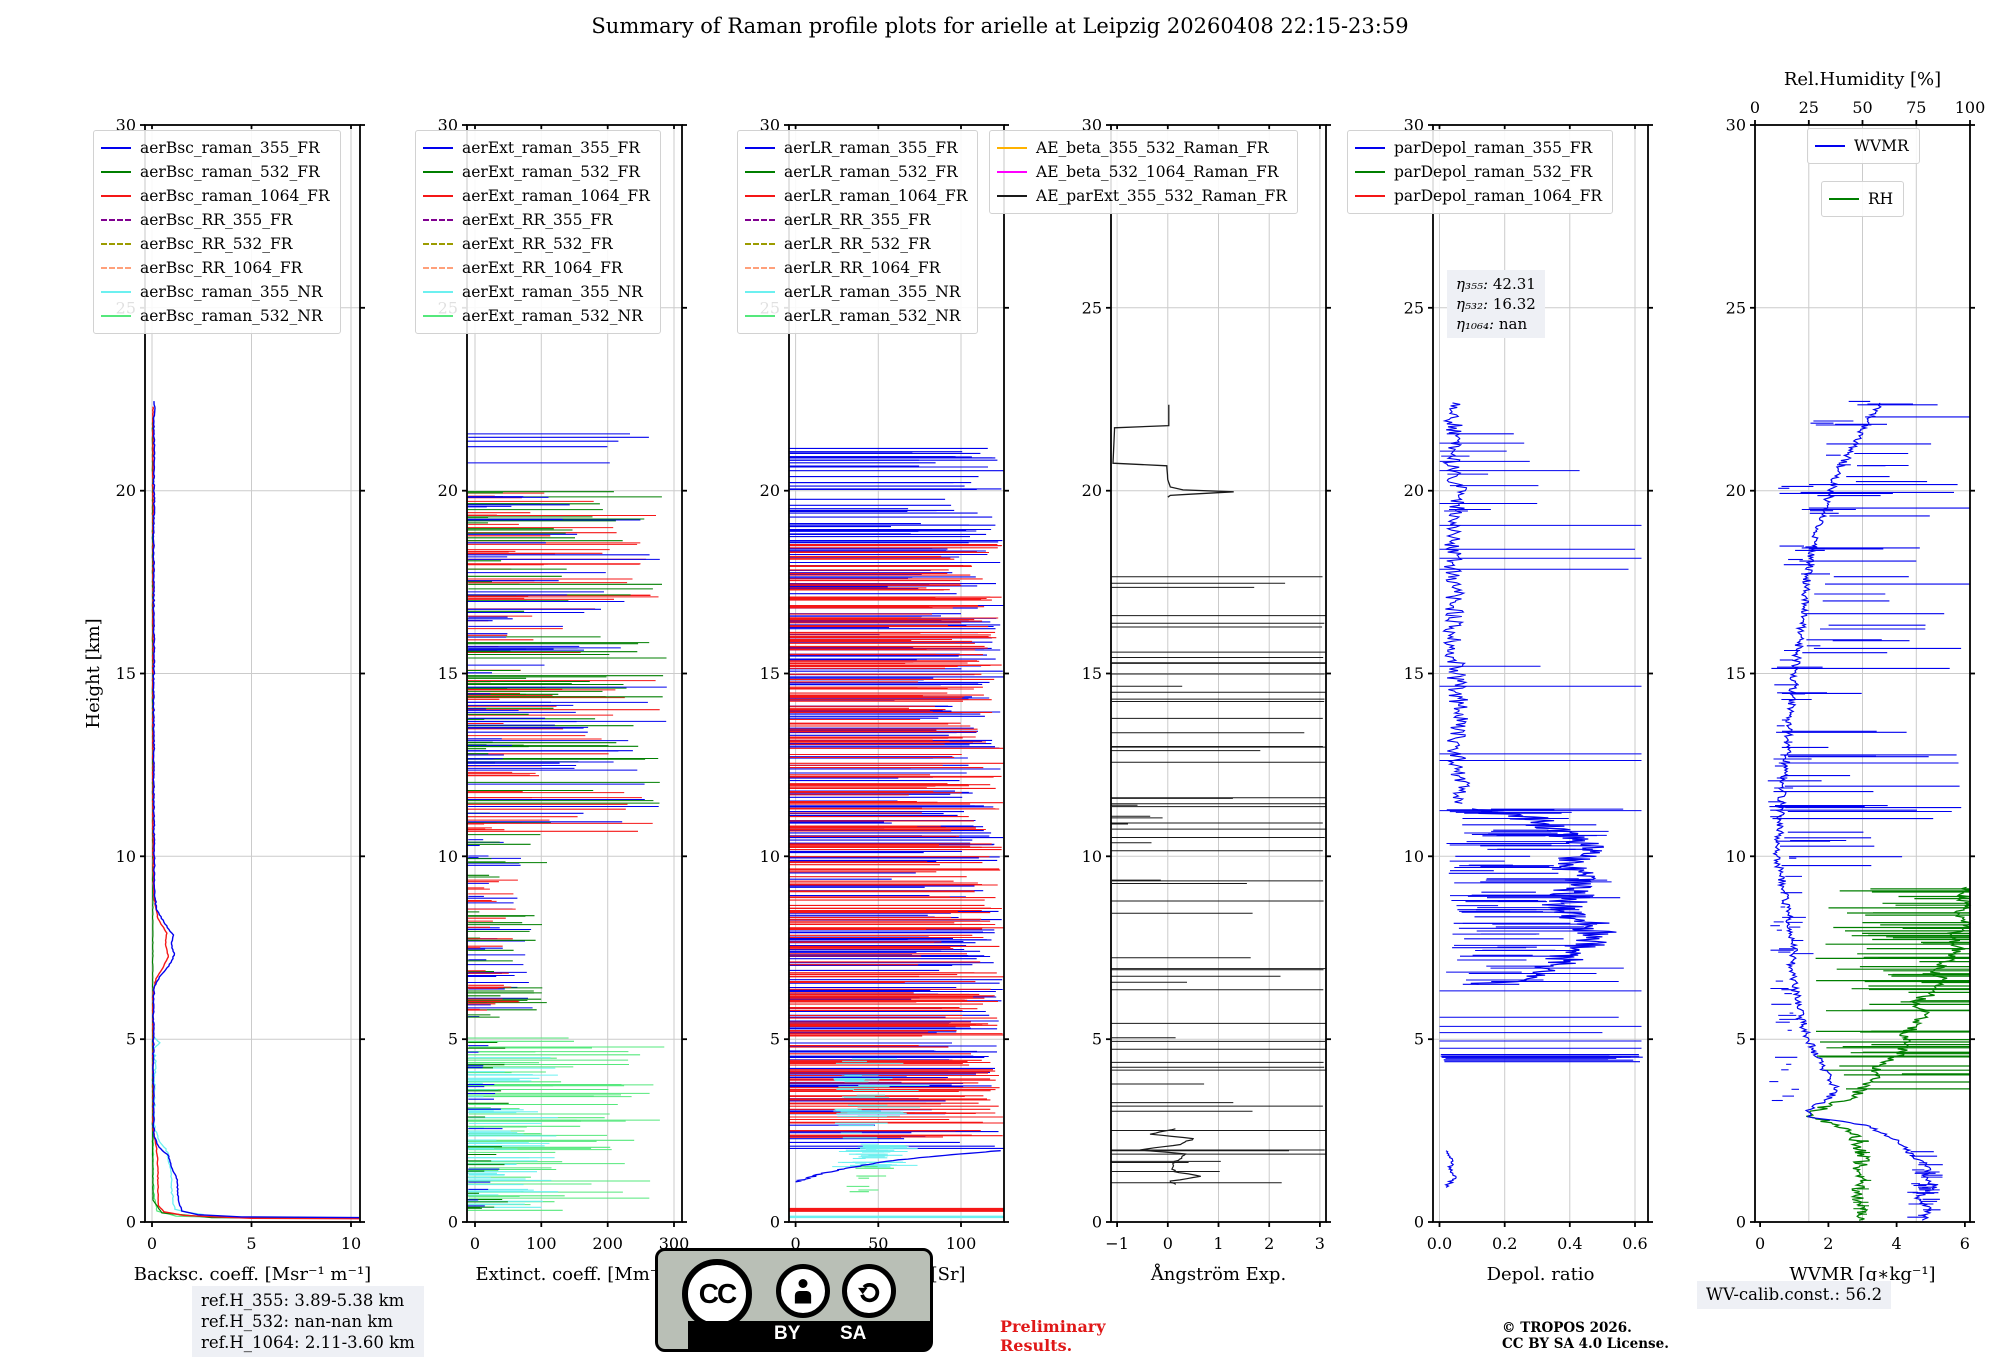 The width and height of the screenshot is (2000, 1360). What do you see at coordinates (1889, 1053) in the screenshot?
I see `series-rh` at bounding box center [1889, 1053].